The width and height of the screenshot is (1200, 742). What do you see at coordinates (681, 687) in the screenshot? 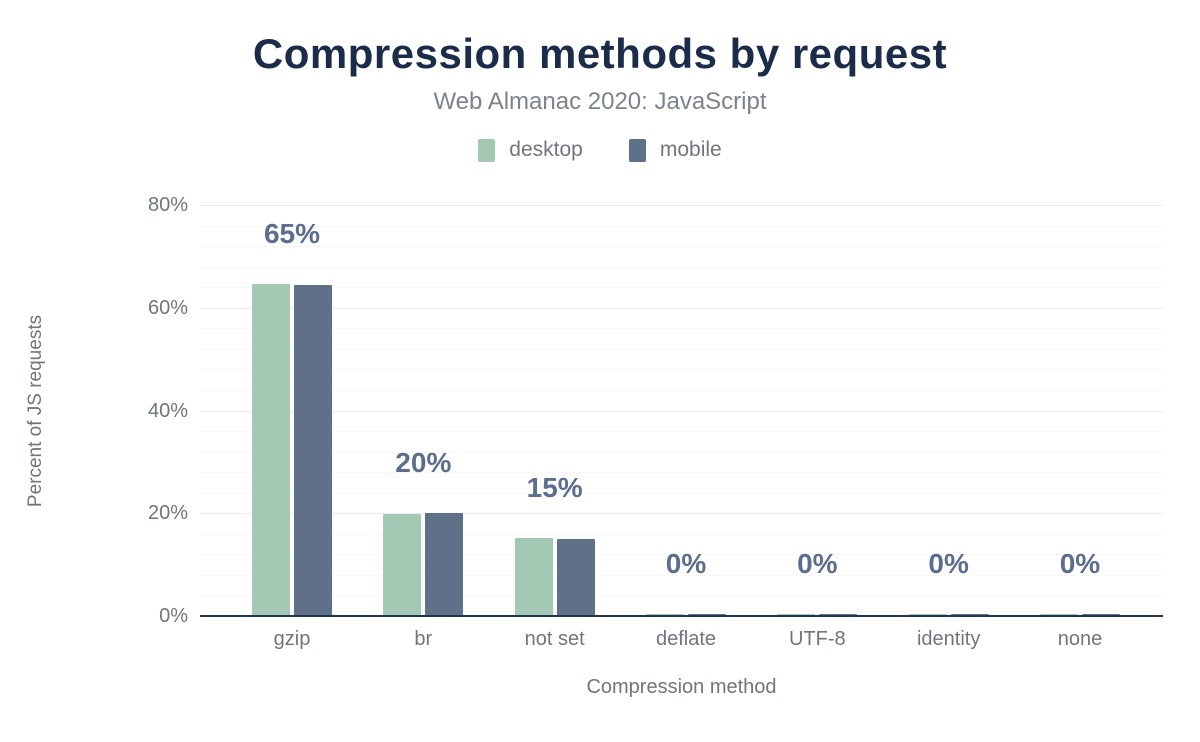
I see `x-axis-title: Compression method` at bounding box center [681, 687].